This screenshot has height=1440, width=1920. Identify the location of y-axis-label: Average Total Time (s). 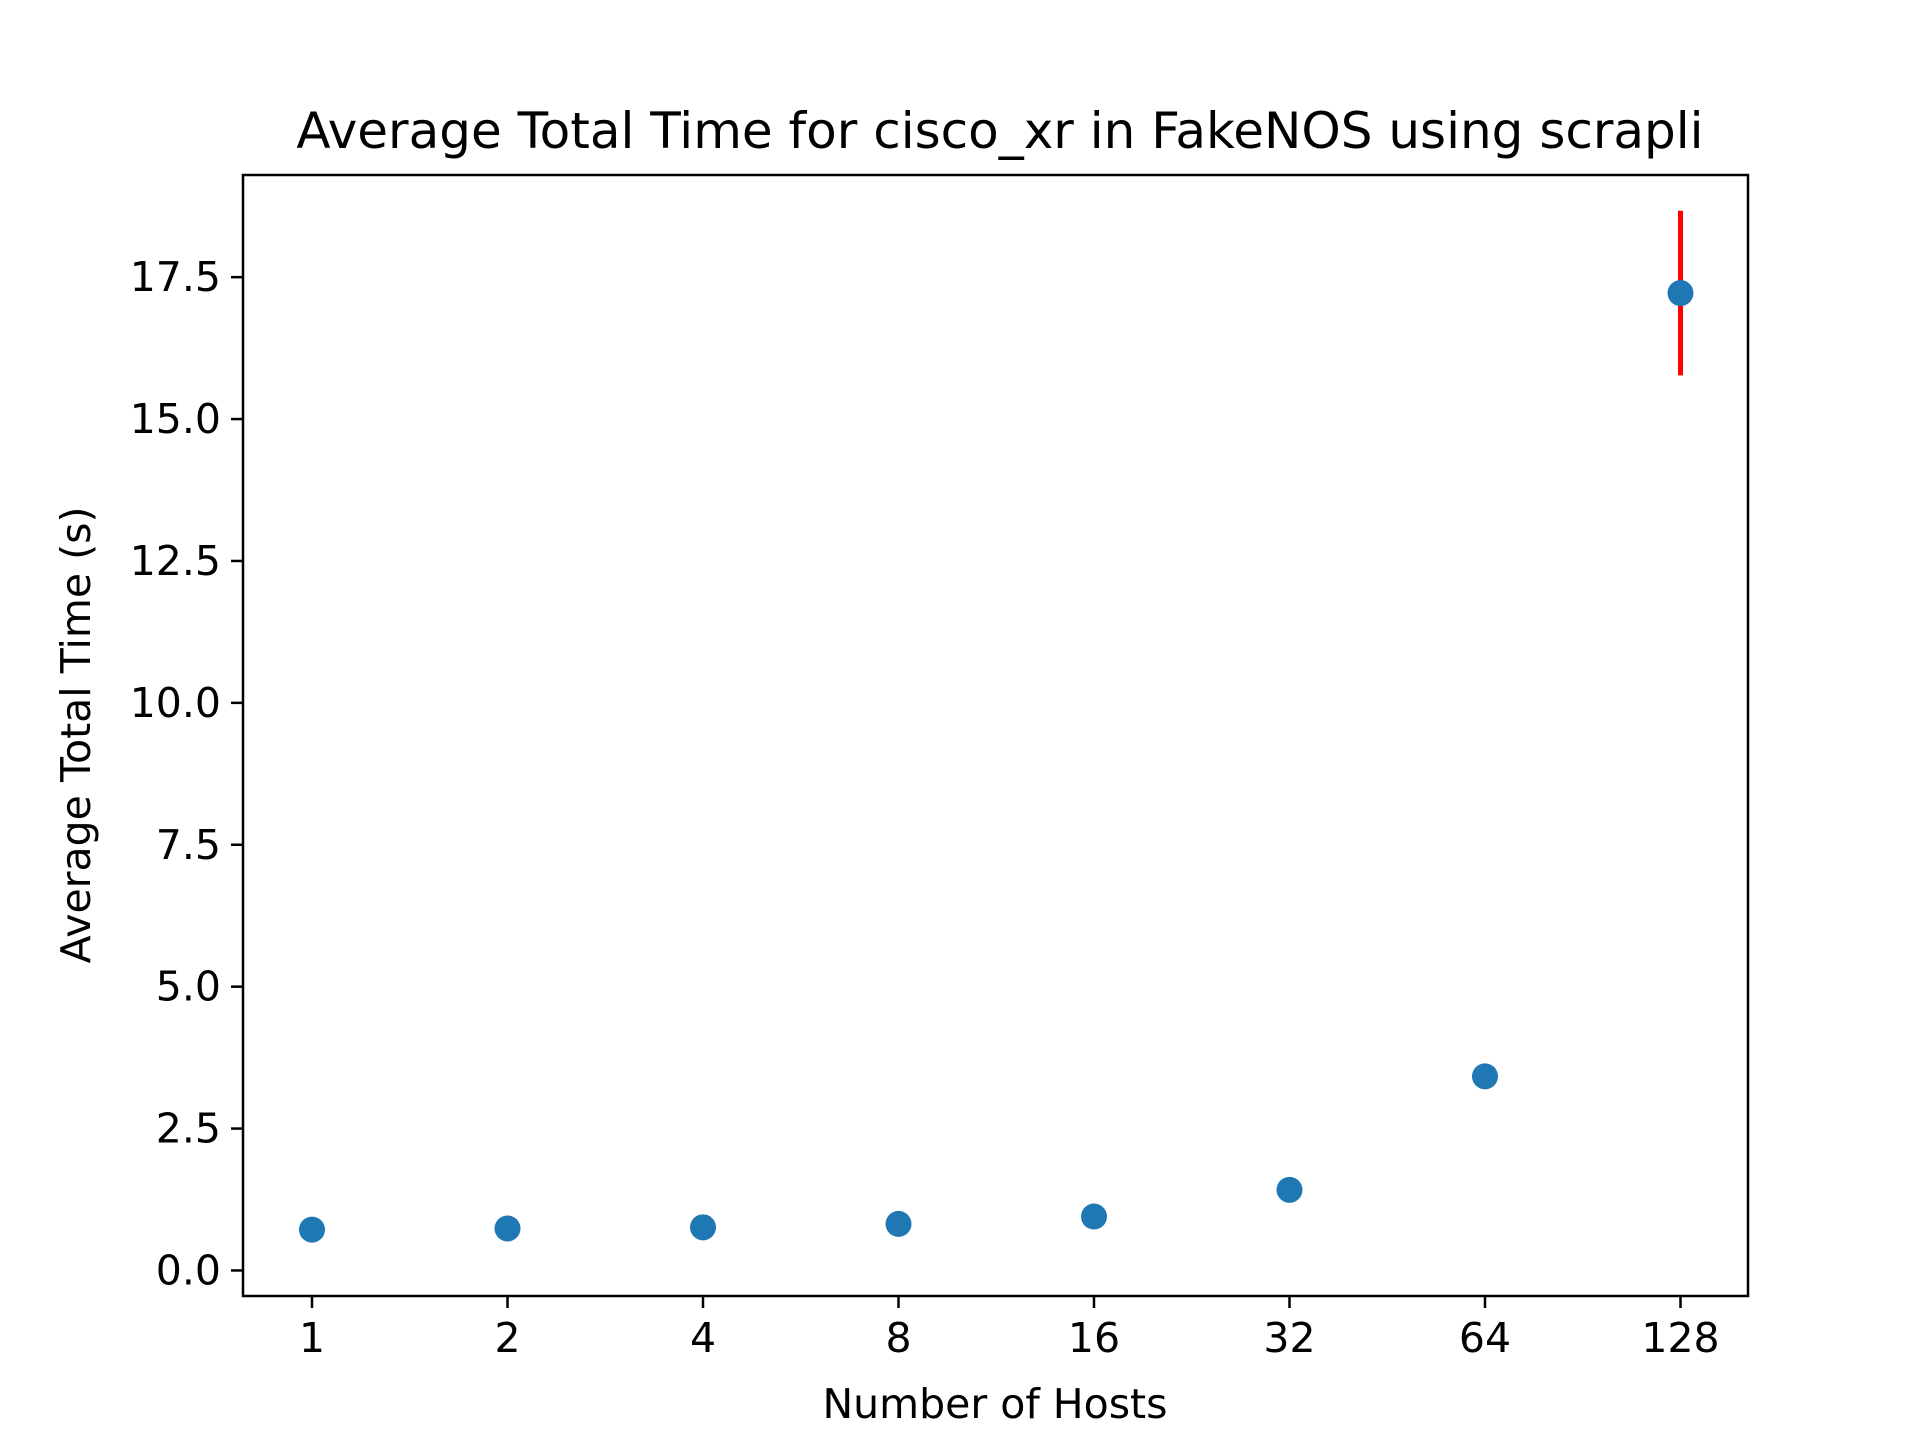
(76, 735).